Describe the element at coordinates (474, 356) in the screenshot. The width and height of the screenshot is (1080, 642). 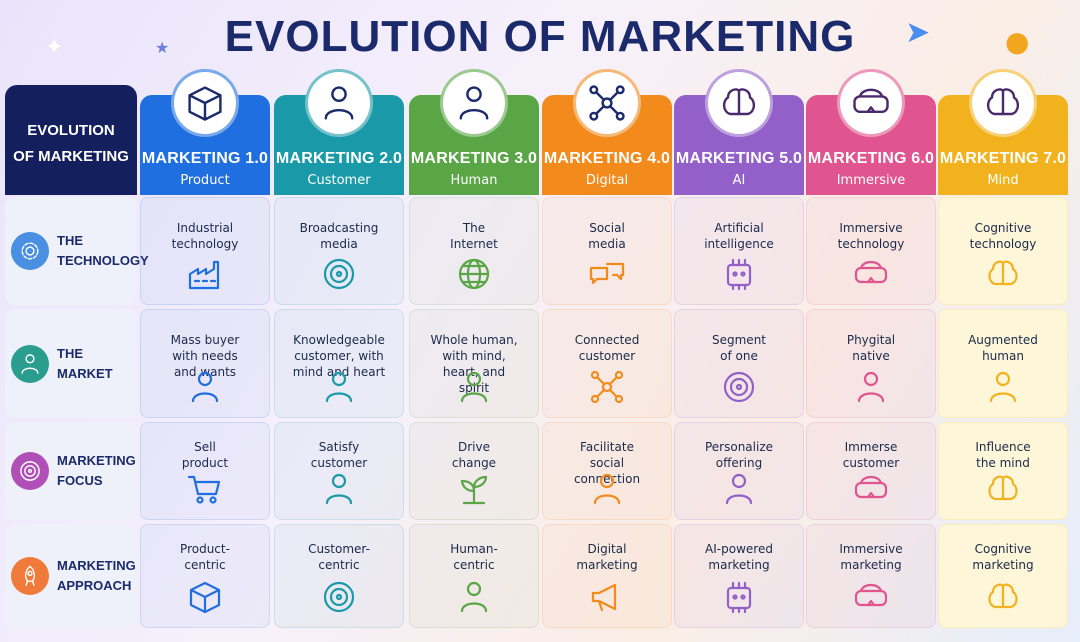
I see `cell-text-line: with mind,` at that location.